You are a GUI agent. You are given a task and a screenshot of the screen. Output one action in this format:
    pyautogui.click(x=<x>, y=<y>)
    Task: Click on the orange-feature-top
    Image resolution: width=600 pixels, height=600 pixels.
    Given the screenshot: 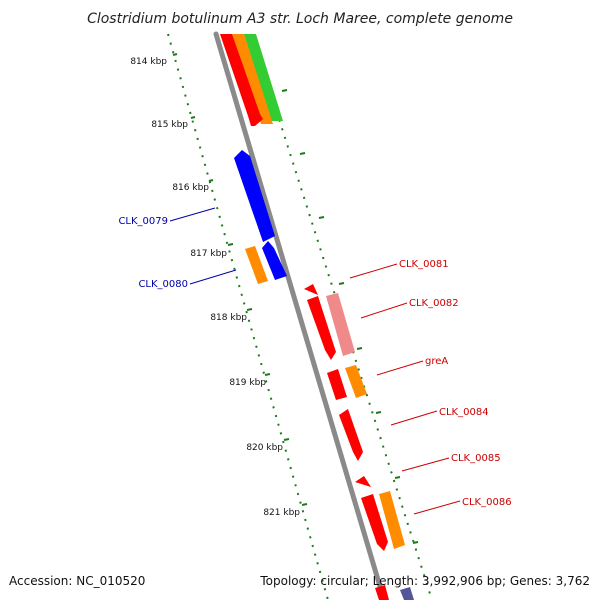 What is the action you would take?
    pyautogui.click(x=252, y=79)
    